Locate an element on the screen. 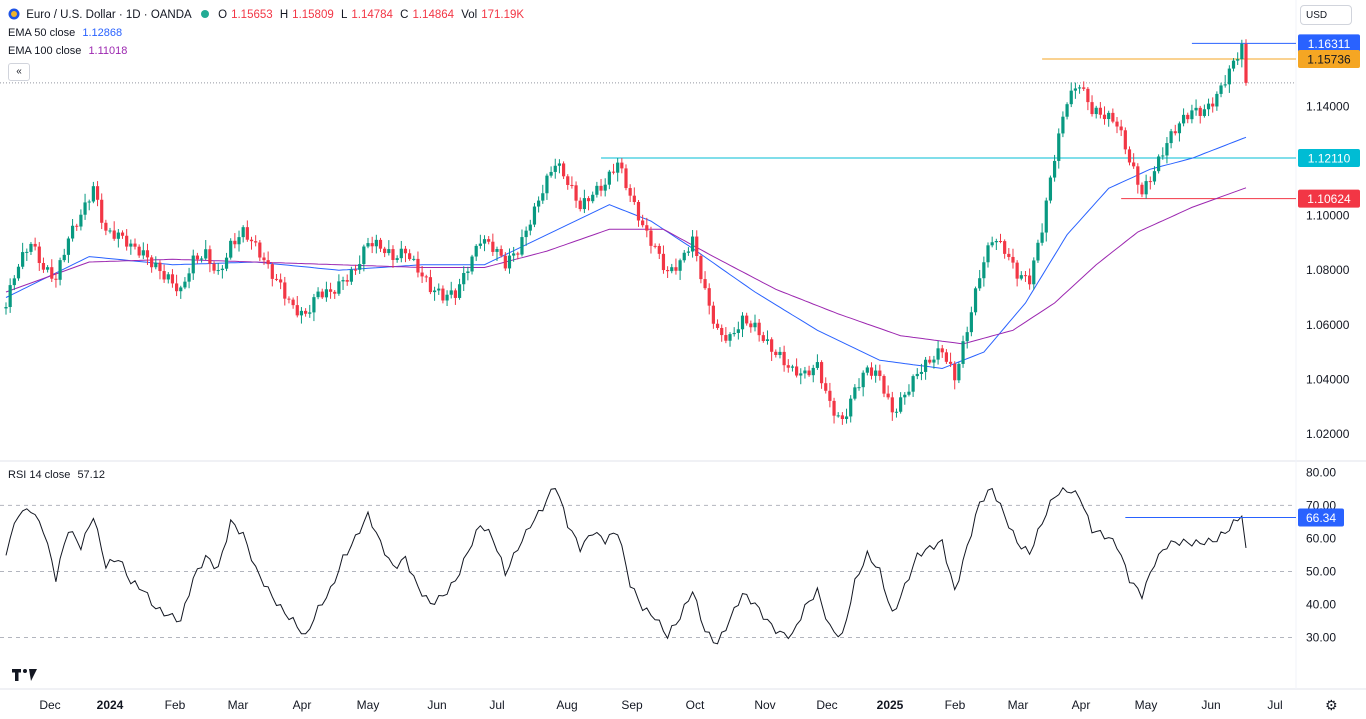  ohlc-low: 1.14784 is located at coordinates (372, 15).